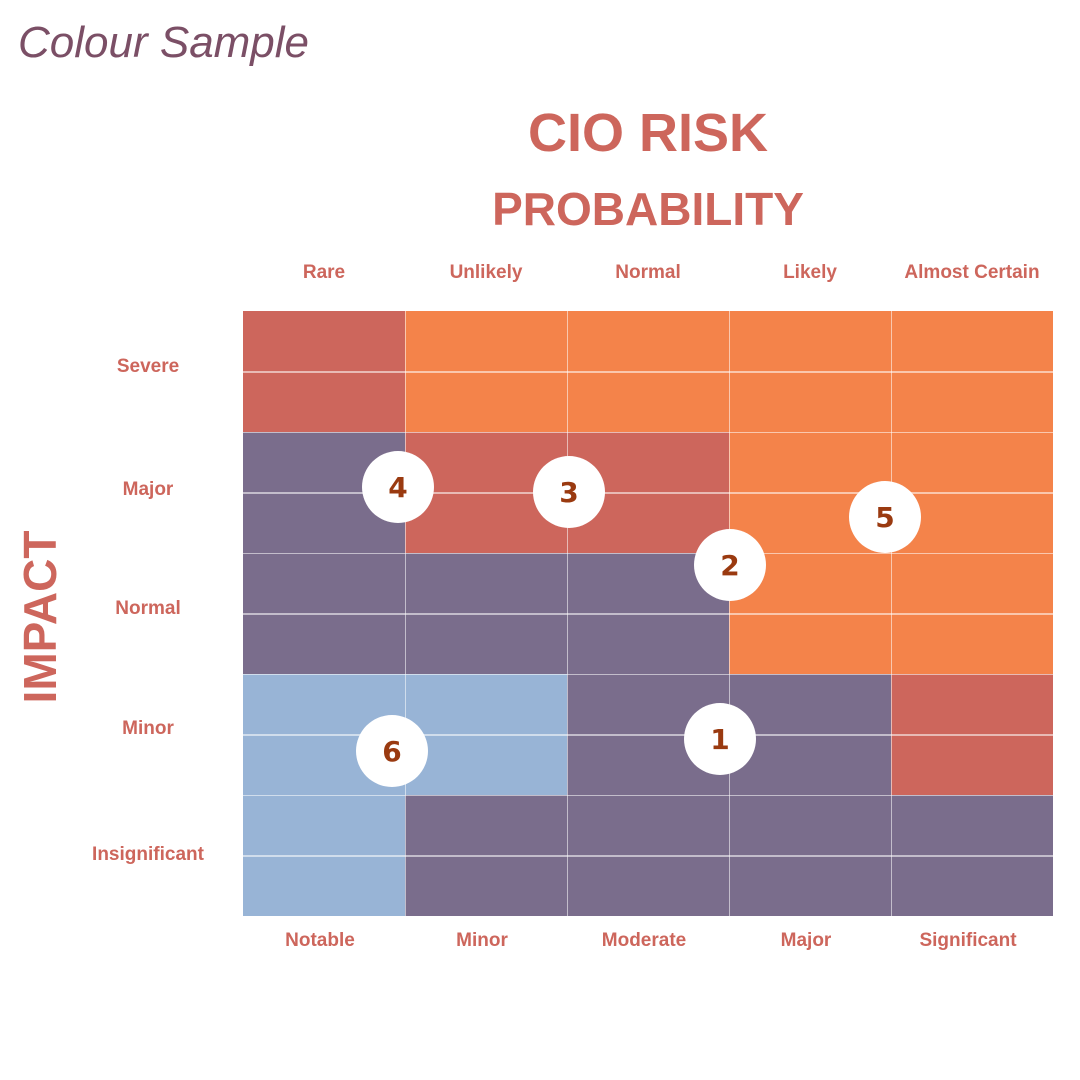 Image resolution: width=1080 pixels, height=1080 pixels. What do you see at coordinates (644, 940) in the screenshot?
I see `consequence-label: Moderate` at bounding box center [644, 940].